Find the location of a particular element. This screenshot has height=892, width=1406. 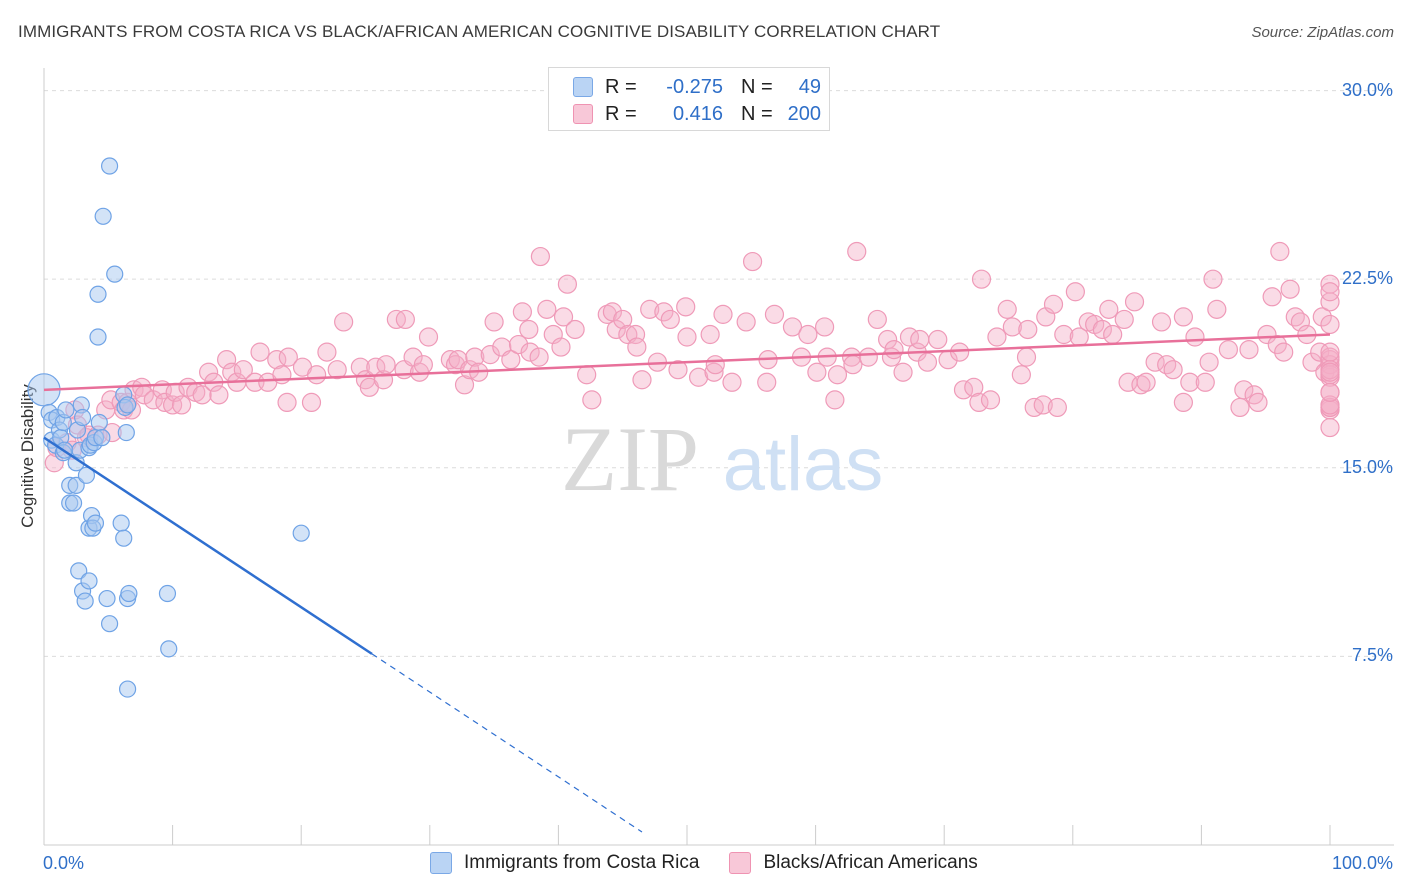

x-tick-label-max: 100.0% is located at coordinates (1362, 863).